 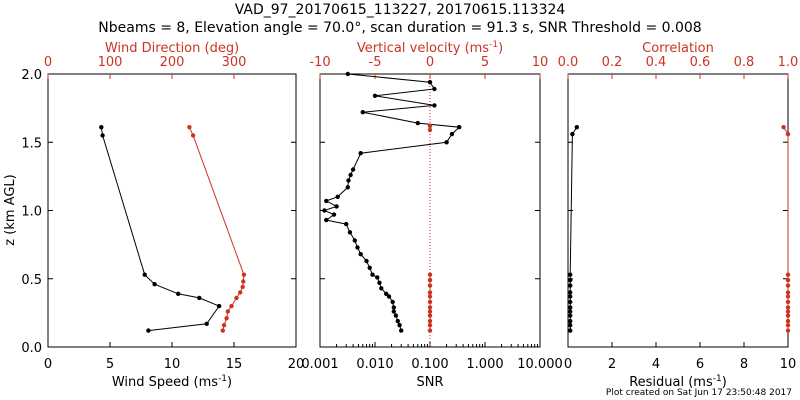 I want to click on top-tick-label: 0.6, so click(x=700, y=62).